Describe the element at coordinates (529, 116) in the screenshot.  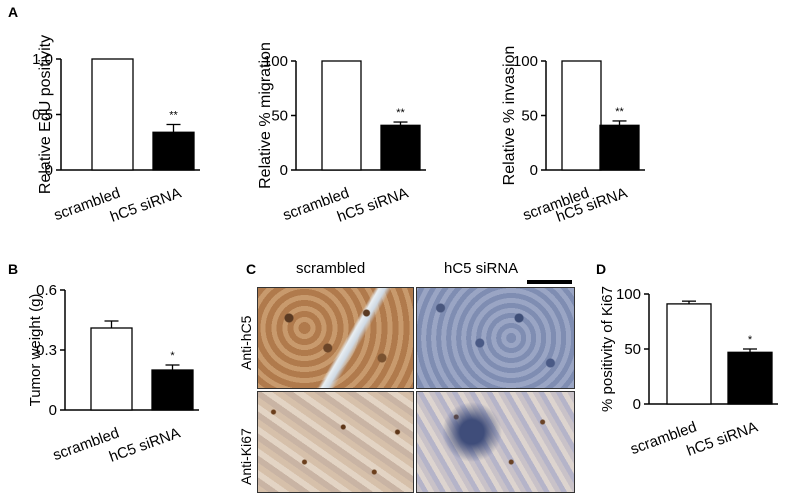
I see `invasion-y-tick-label: 50` at that location.